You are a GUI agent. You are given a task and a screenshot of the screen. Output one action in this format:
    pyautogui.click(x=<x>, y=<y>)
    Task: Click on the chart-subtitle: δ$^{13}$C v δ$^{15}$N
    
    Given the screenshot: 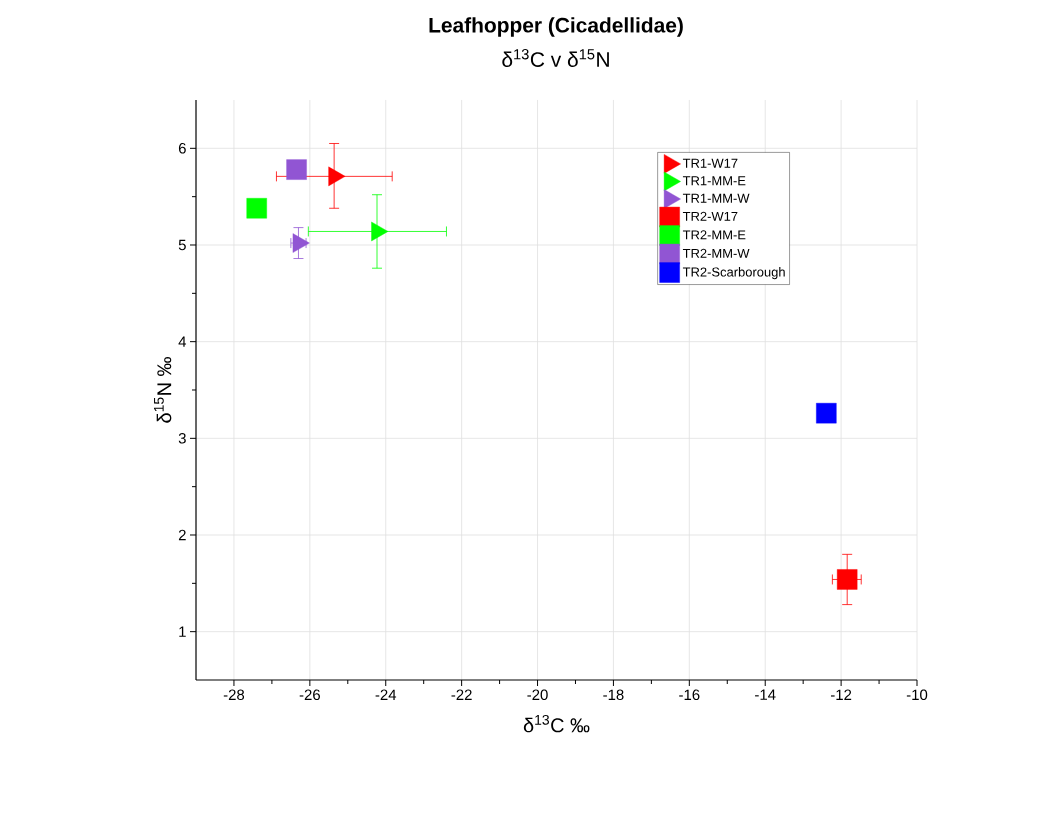 What is the action you would take?
    pyautogui.click(x=555, y=58)
    